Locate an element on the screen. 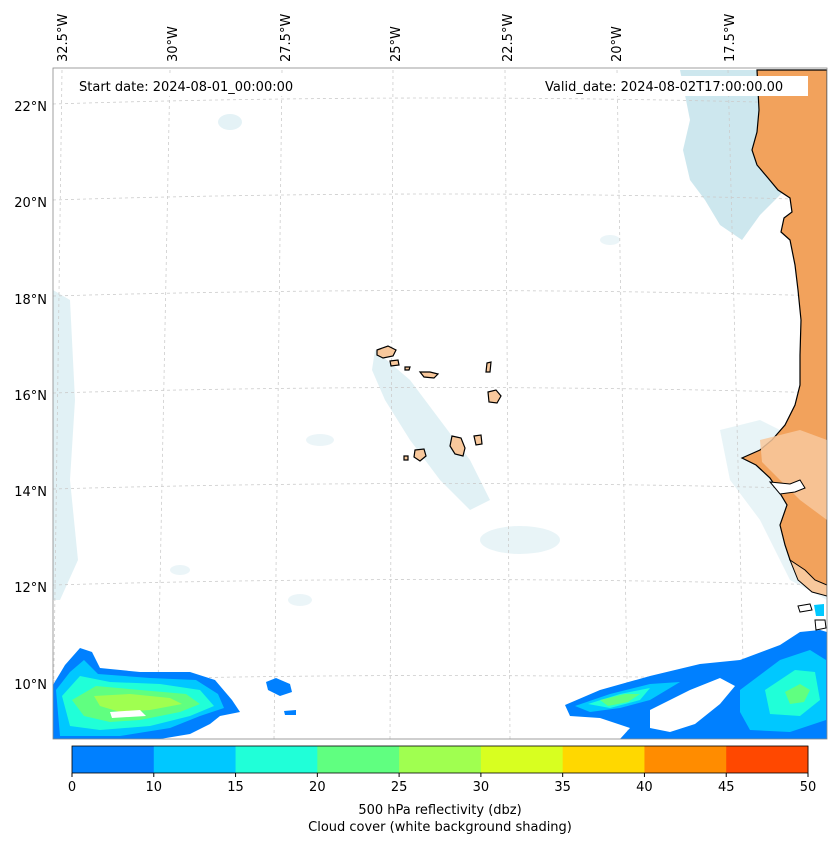 The height and width of the screenshot is (843, 837). lon-label-27-5w: 27.5°W is located at coordinates (286, 38).